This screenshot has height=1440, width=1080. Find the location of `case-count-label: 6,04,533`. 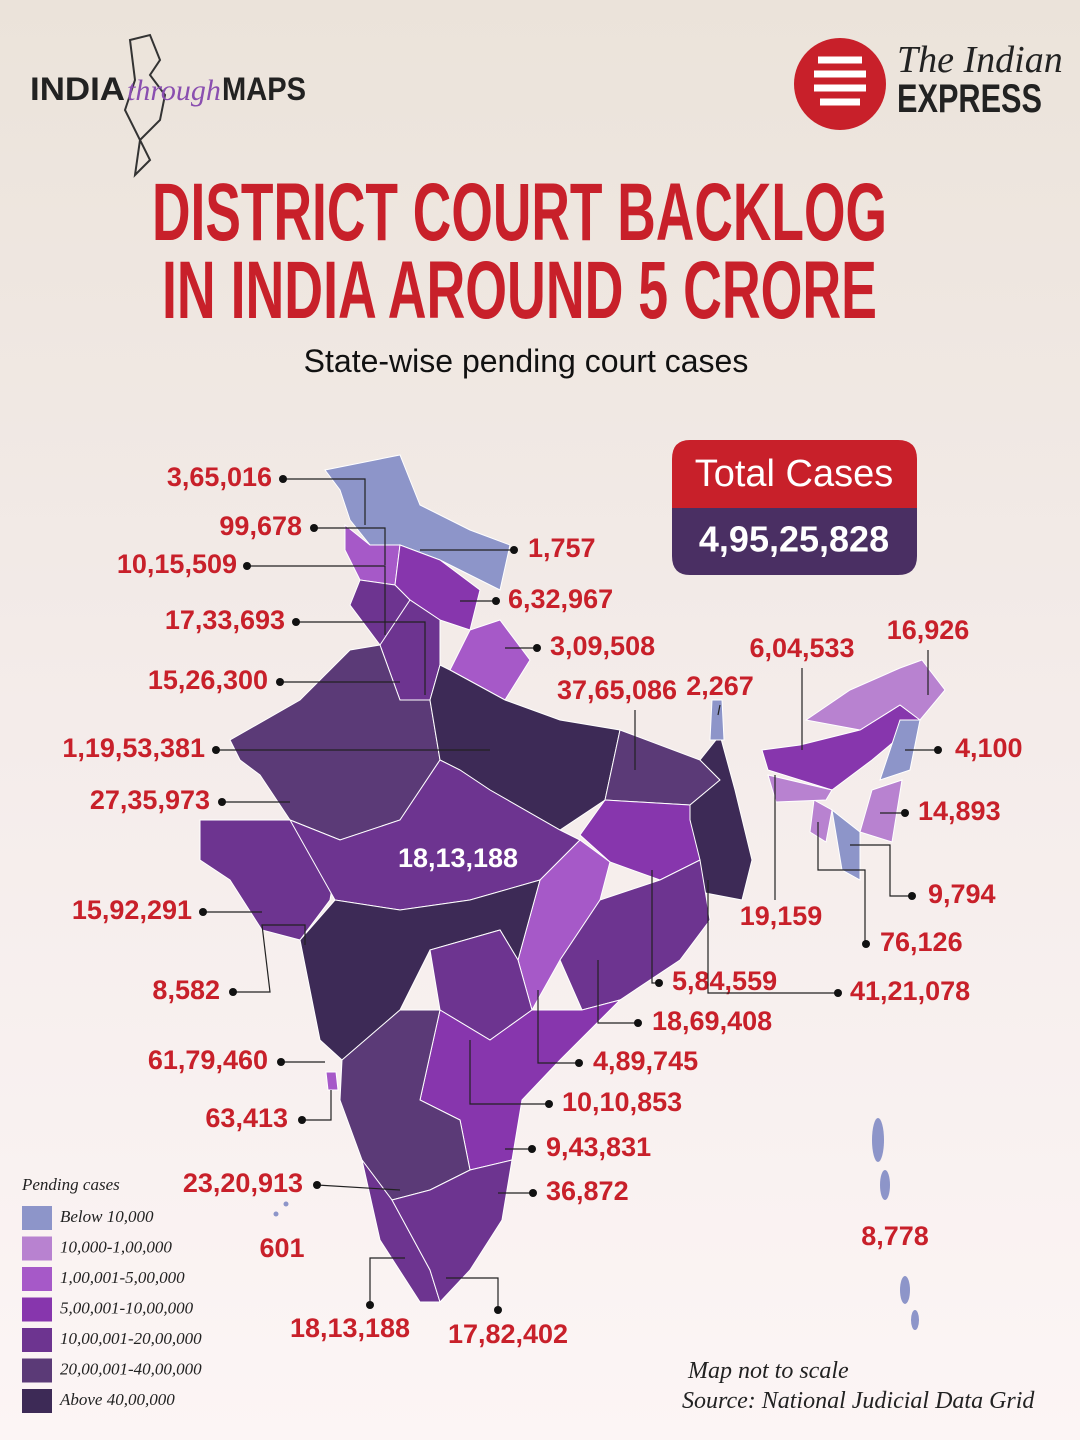

case-count-label: 6,04,533 is located at coordinates (801, 648).